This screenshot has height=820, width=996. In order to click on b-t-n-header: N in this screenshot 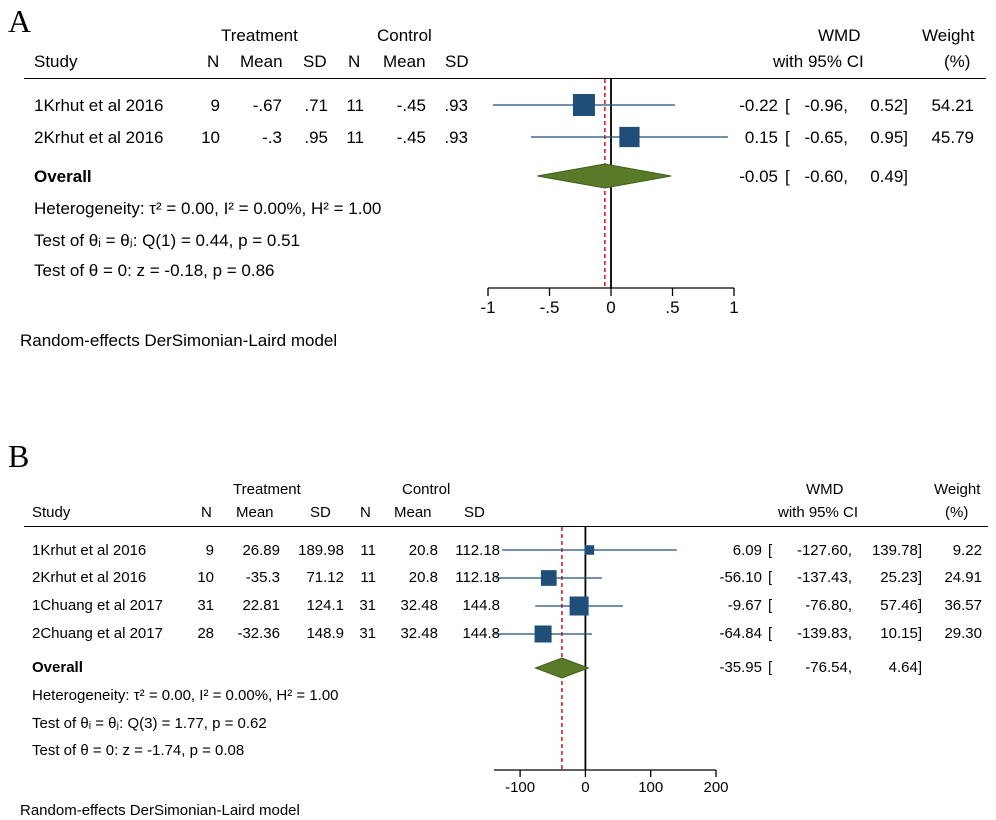, I will do `click(206, 512)`.